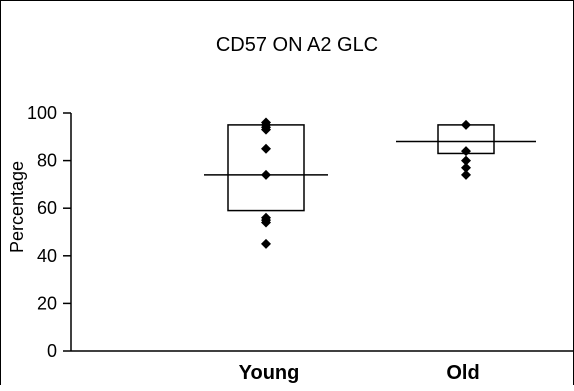 Image resolution: width=574 pixels, height=391 pixels. I want to click on y-tick-label: 40, so click(47, 256).